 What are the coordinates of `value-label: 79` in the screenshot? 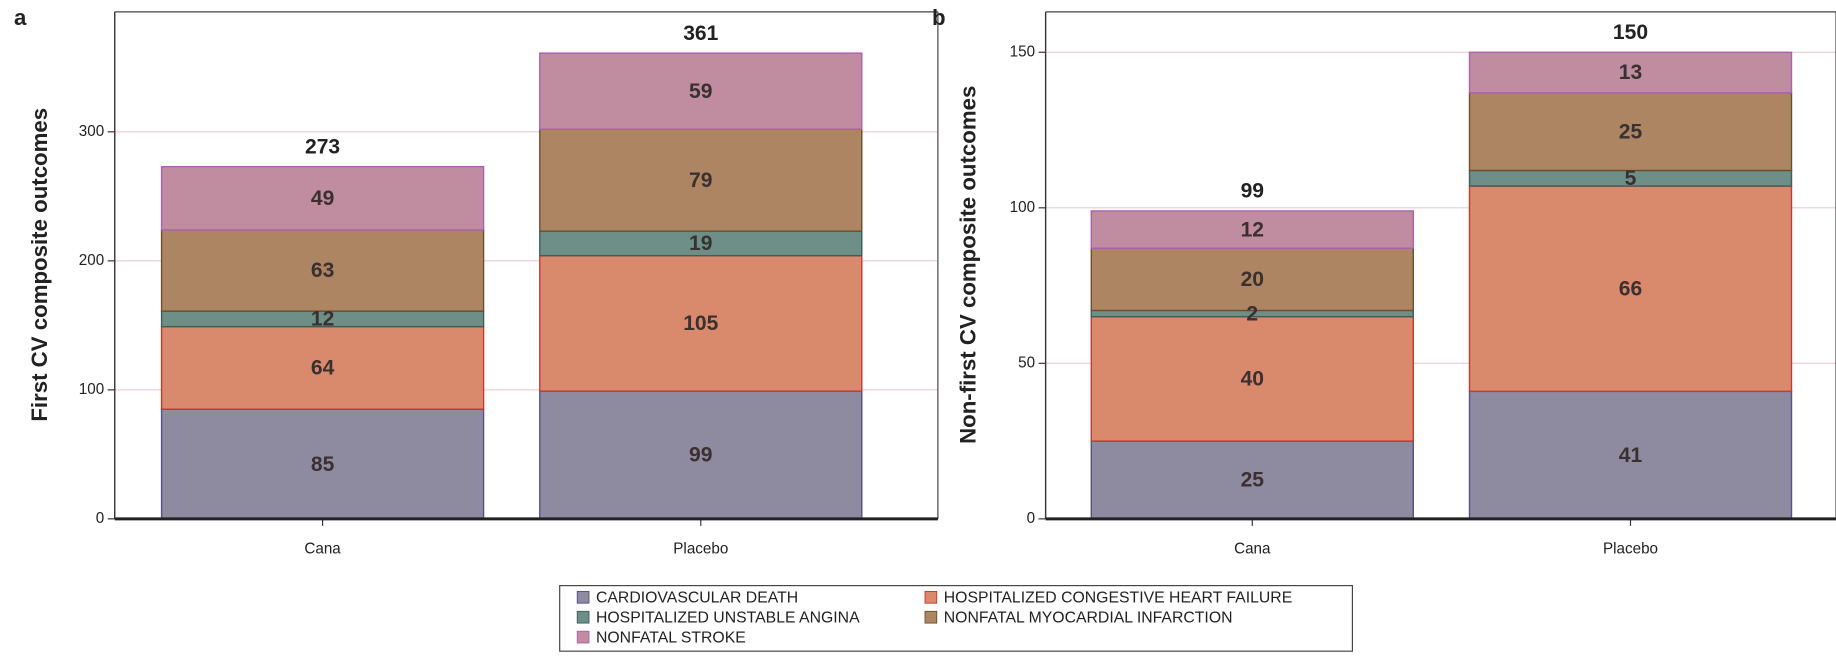 It's located at (700, 180).